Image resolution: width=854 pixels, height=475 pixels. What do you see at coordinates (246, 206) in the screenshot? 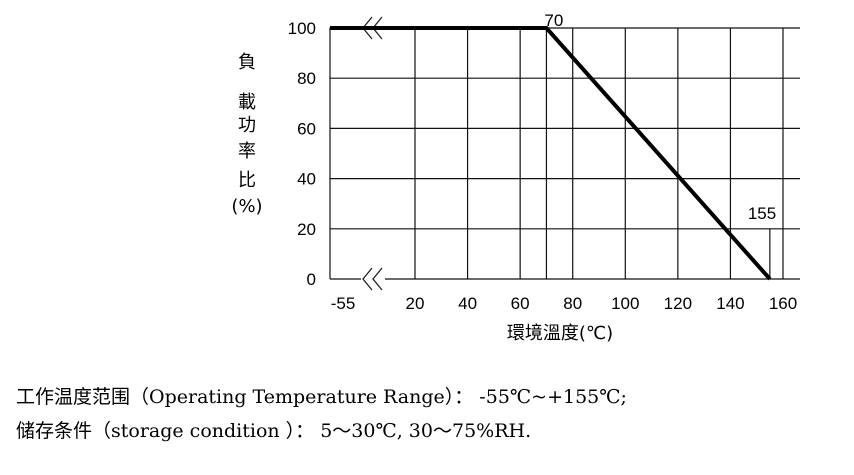
I see `y-axis-label: (%)` at bounding box center [246, 206].